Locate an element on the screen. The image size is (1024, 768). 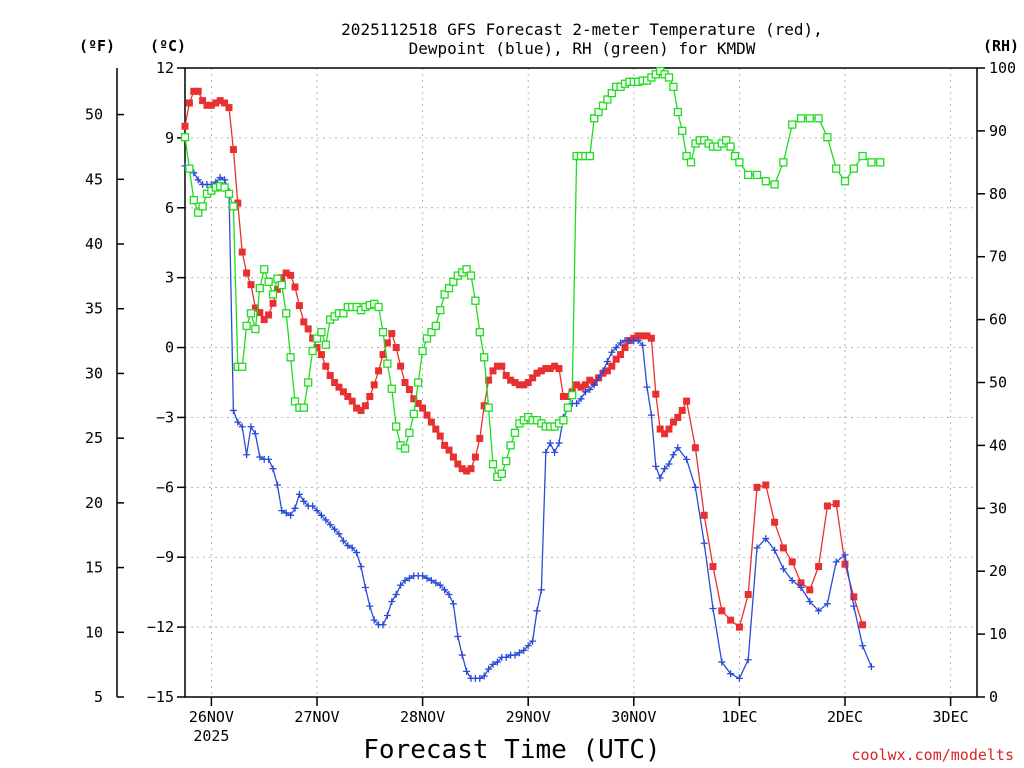
celsius-tick-label: −9 is located at coordinates (165, 557).